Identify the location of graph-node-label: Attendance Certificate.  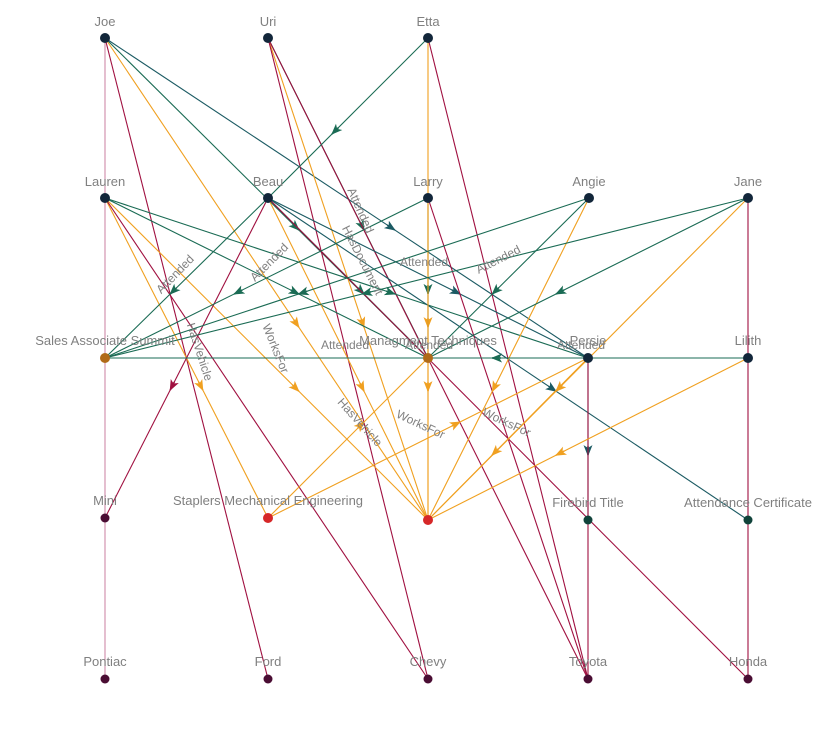
(748, 502).